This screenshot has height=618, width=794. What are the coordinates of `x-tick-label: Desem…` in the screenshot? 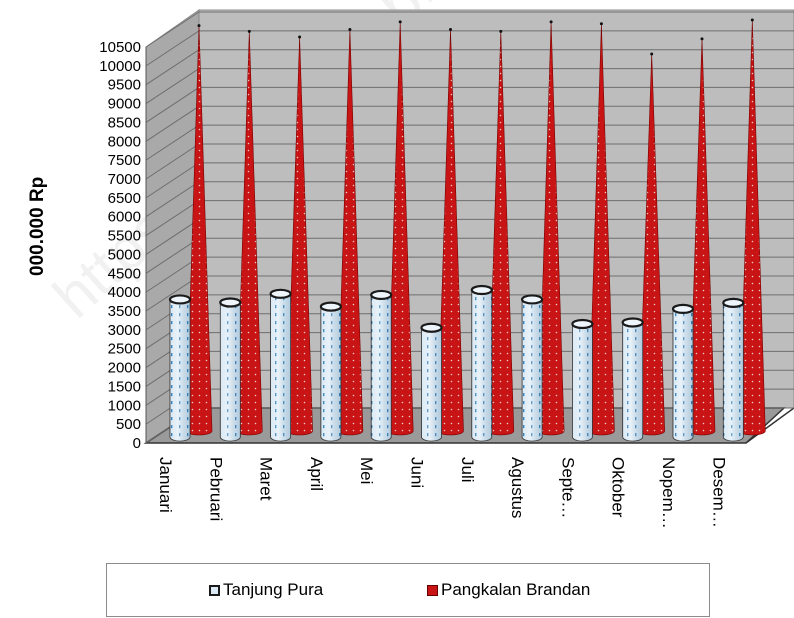 It's located at (718, 492).